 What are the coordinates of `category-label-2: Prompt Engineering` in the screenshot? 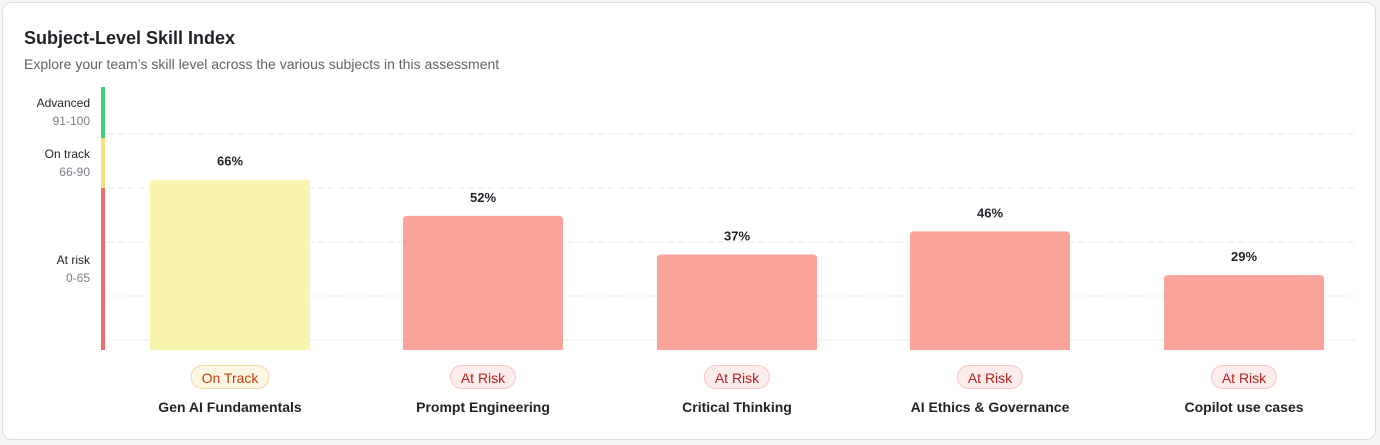 It's located at (483, 407).